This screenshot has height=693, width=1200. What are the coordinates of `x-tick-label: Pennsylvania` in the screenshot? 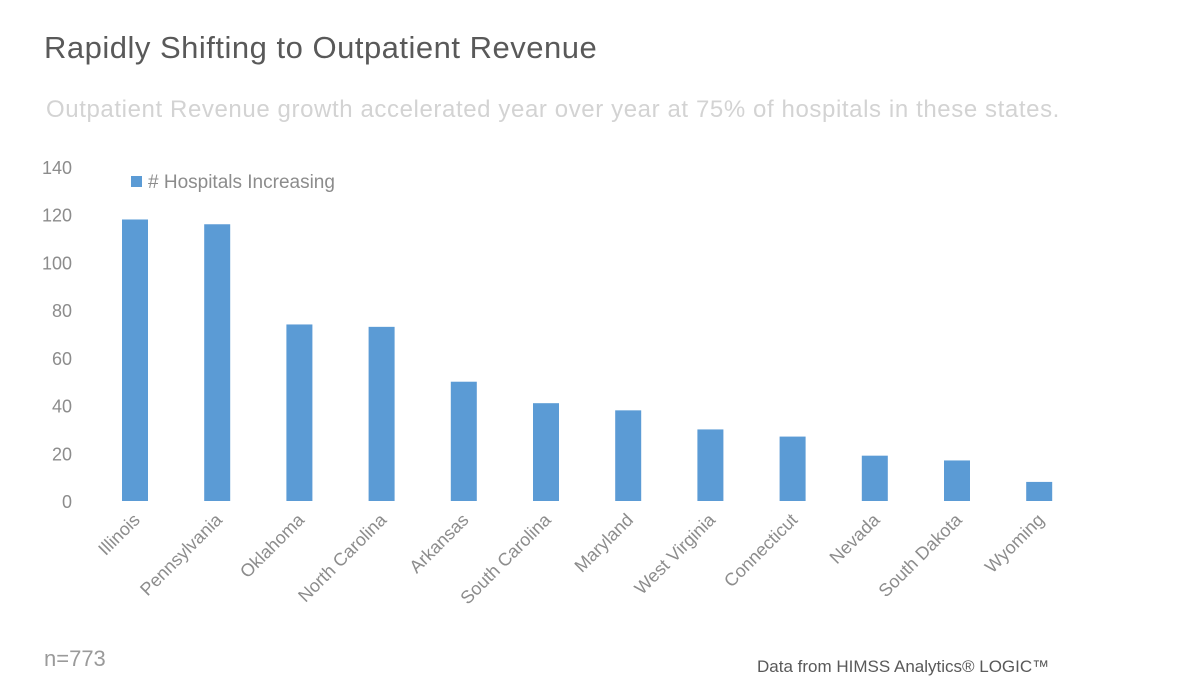 It's located at (181, 554).